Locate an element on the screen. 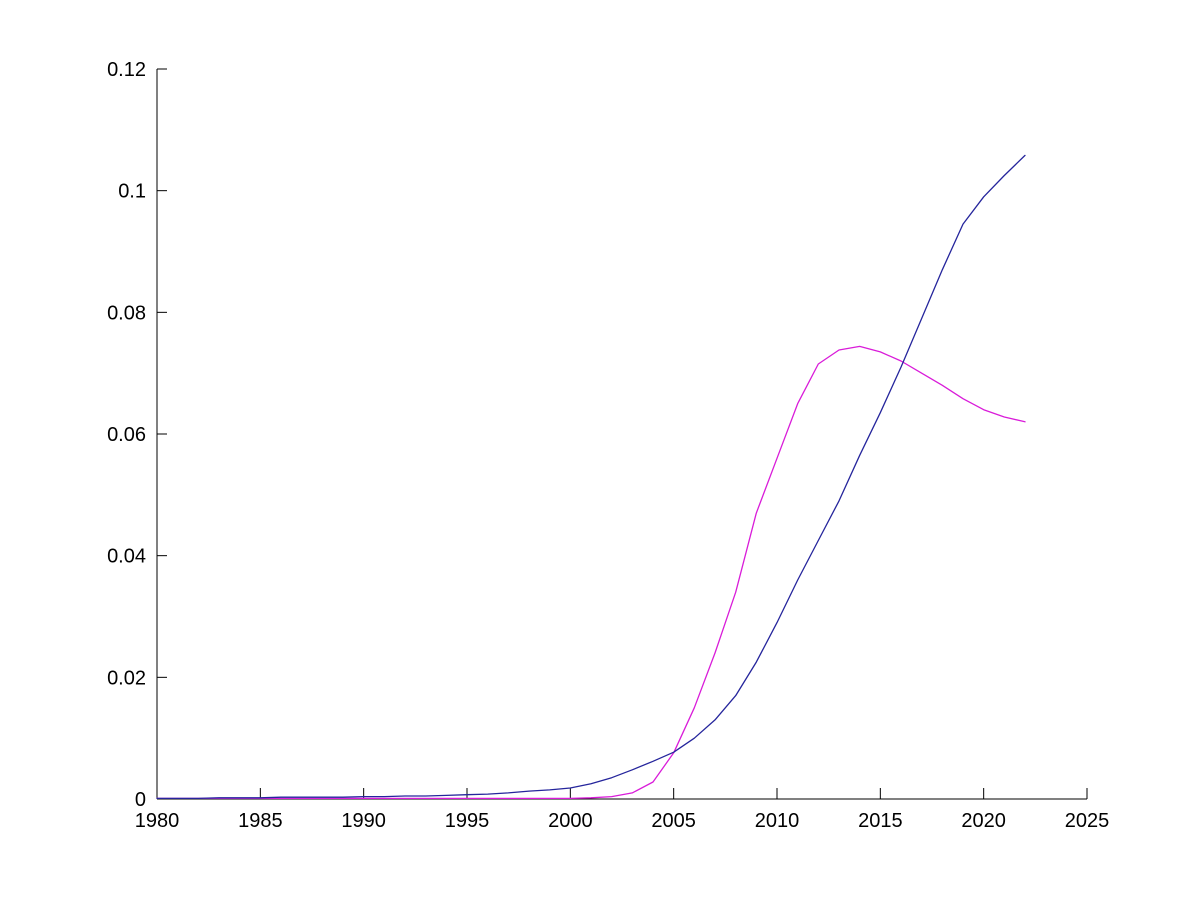  x-tick-label: 2010 is located at coordinates (777, 821).